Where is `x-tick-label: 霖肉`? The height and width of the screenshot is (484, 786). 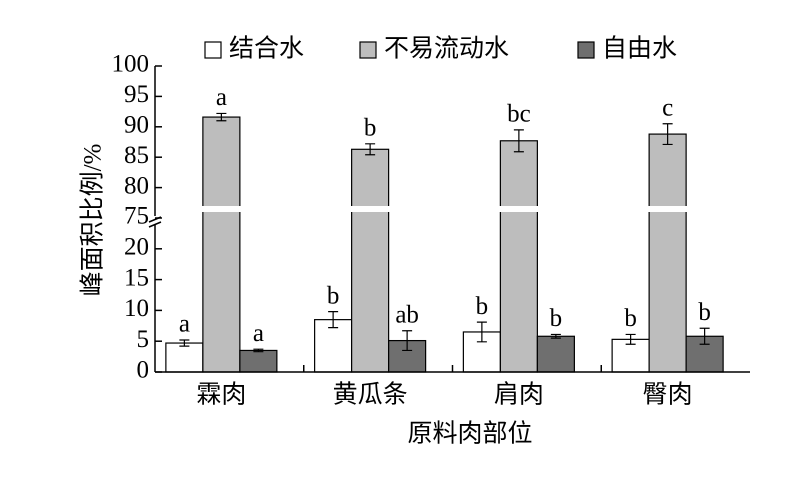 x-tick-label: 霖肉 is located at coordinates (221, 395).